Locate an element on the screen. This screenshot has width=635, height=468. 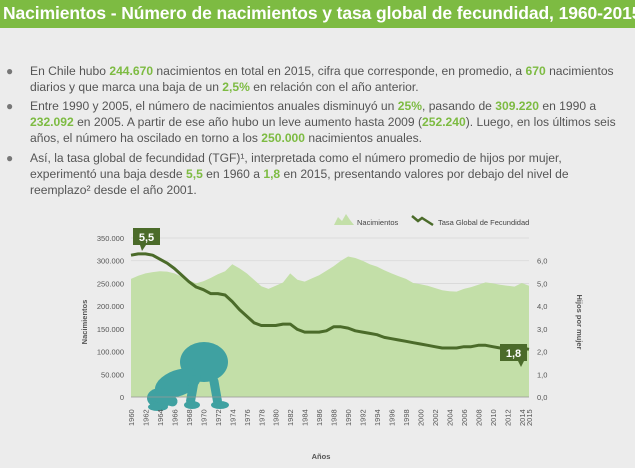
x-tick-label: 1976 is located at coordinates (247, 417).